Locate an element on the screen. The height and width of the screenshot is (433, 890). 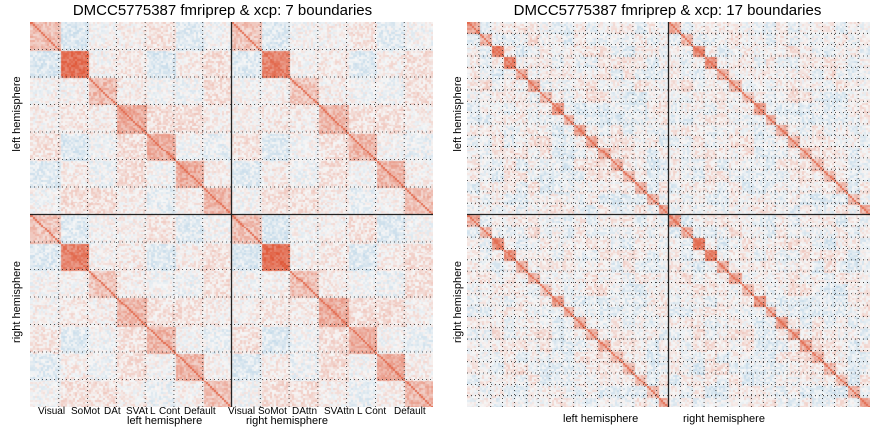
net-label-svat-l: SVAt is located at coordinates (137, 411).